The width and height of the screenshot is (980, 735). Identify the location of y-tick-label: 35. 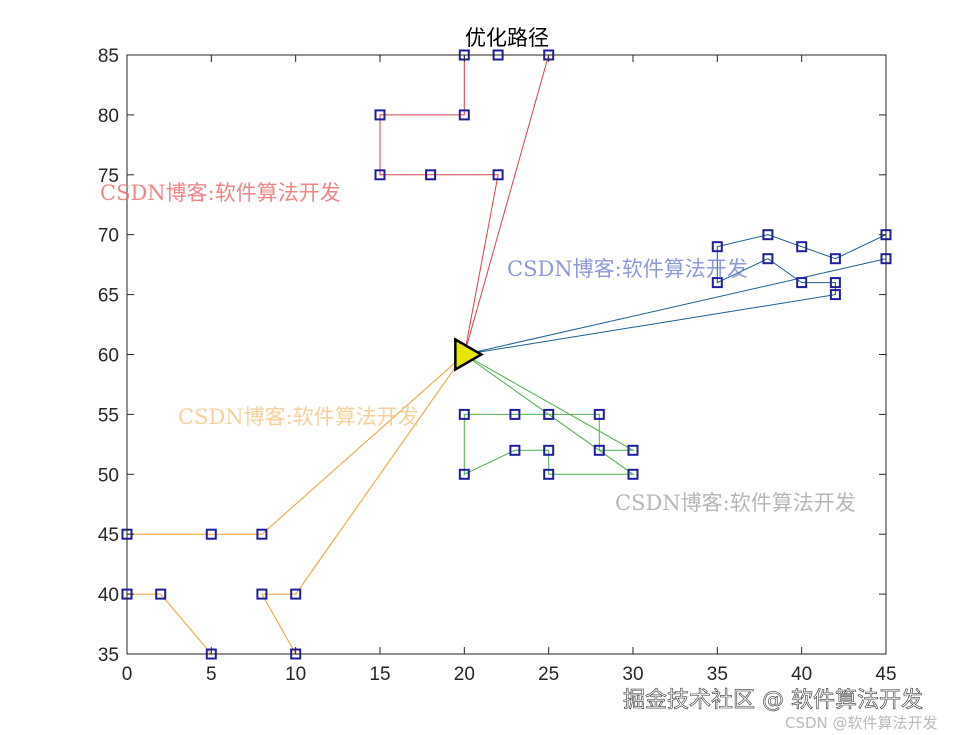
(108, 655).